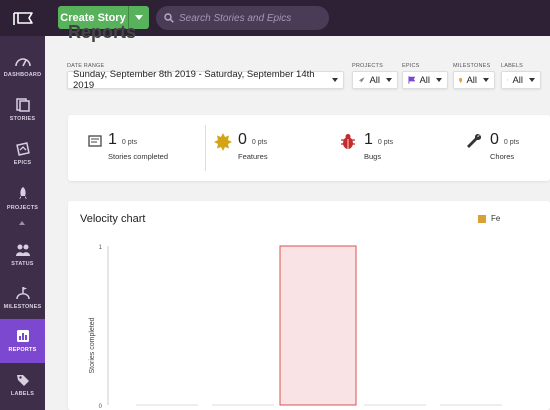 The width and height of the screenshot is (550, 410). I want to click on stat-stories-completed: 1 0 pts Stories completed, so click(138, 146).